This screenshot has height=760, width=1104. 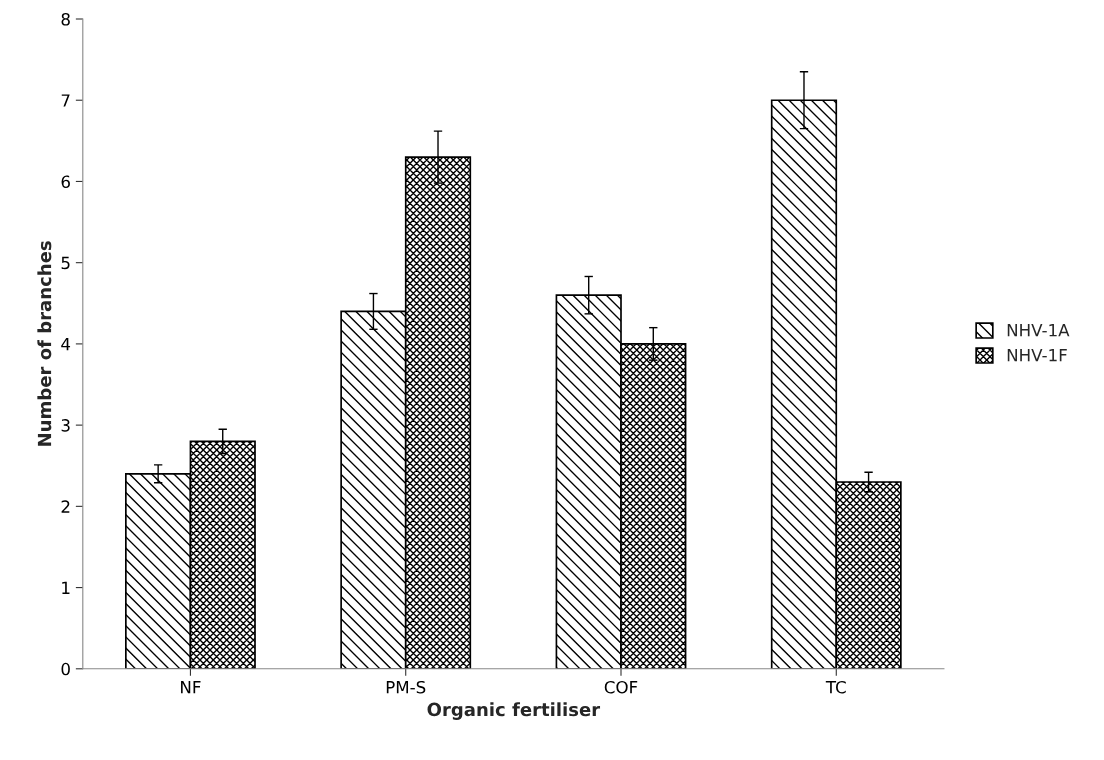 What do you see at coordinates (66, 344) in the screenshot?
I see `y-tick-label: 4` at bounding box center [66, 344].